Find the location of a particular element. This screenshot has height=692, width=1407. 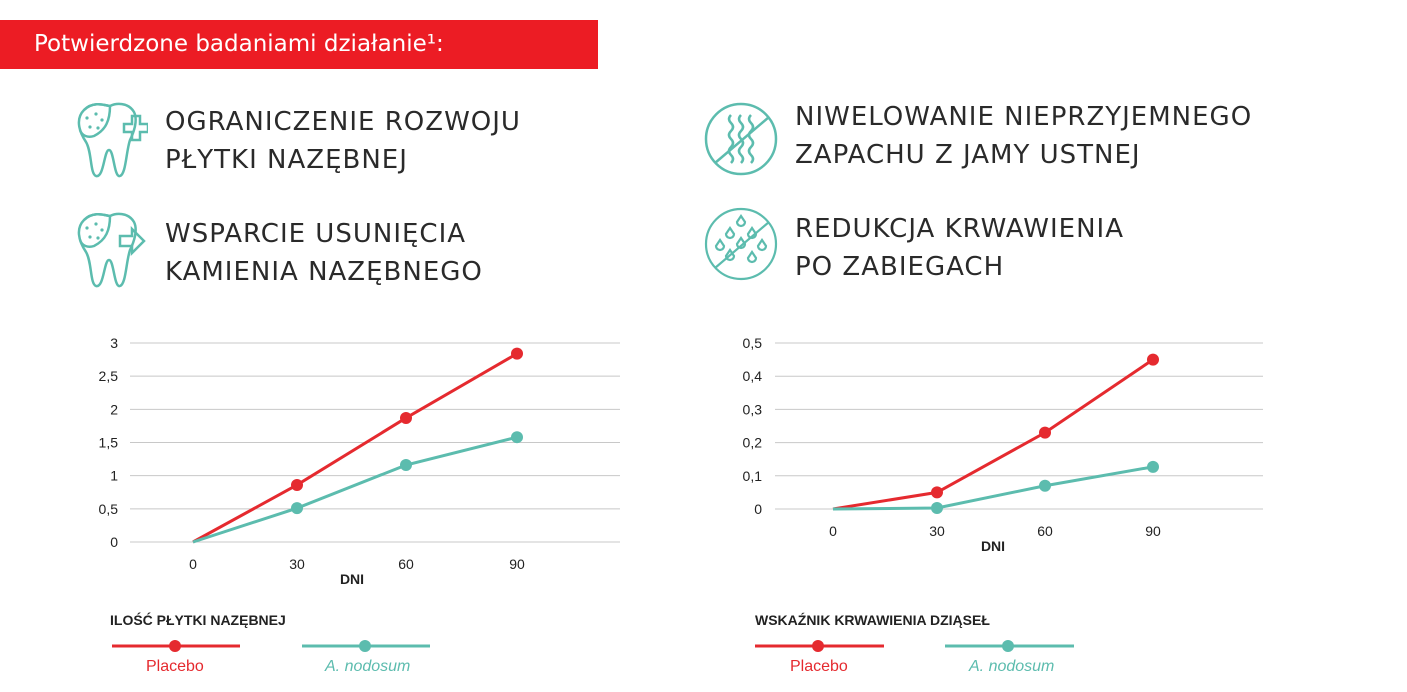

y-tick-label: 1,5 is located at coordinates (109, 443).